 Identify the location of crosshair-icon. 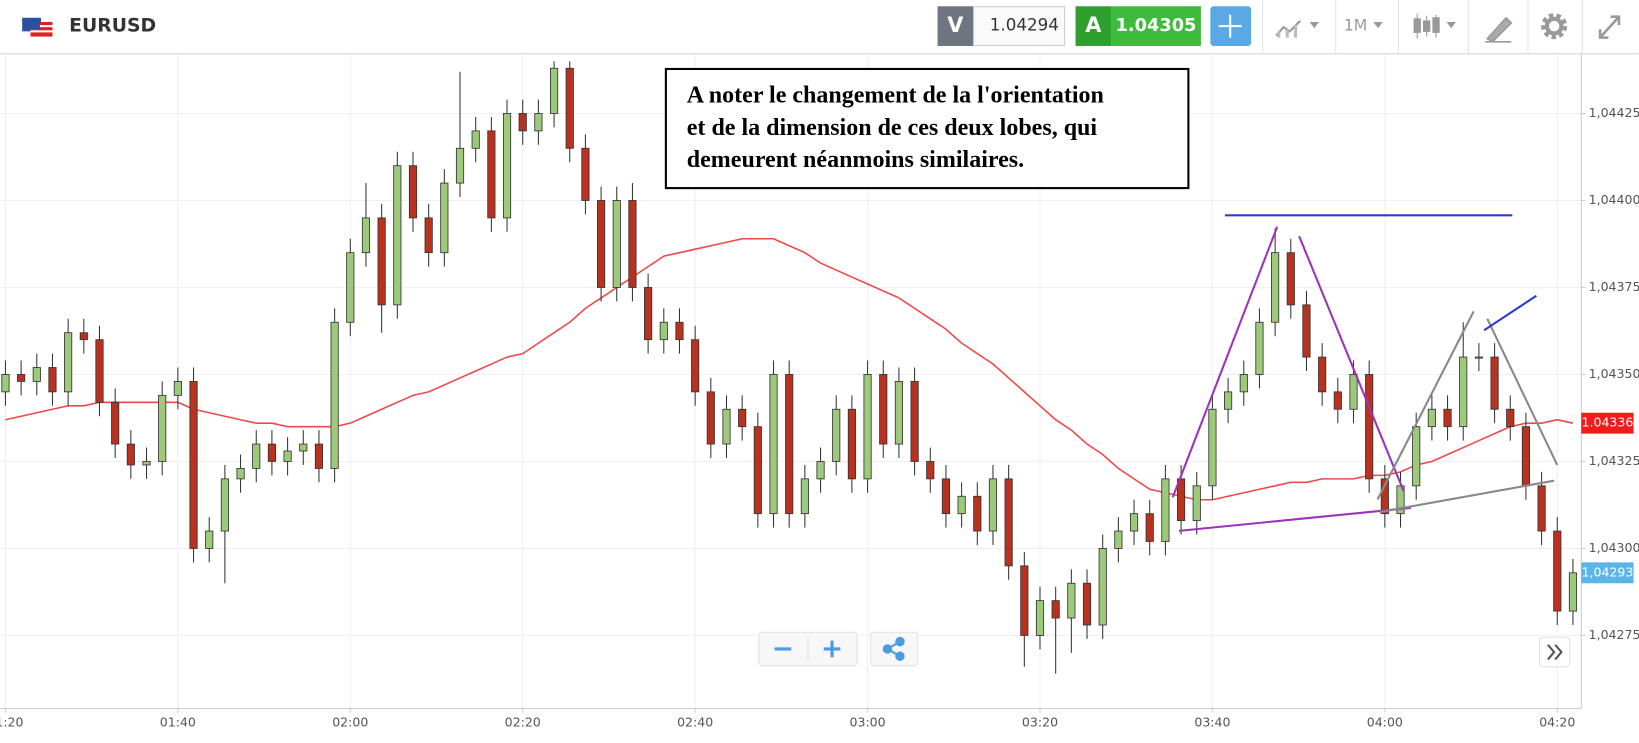
(1230, 26).